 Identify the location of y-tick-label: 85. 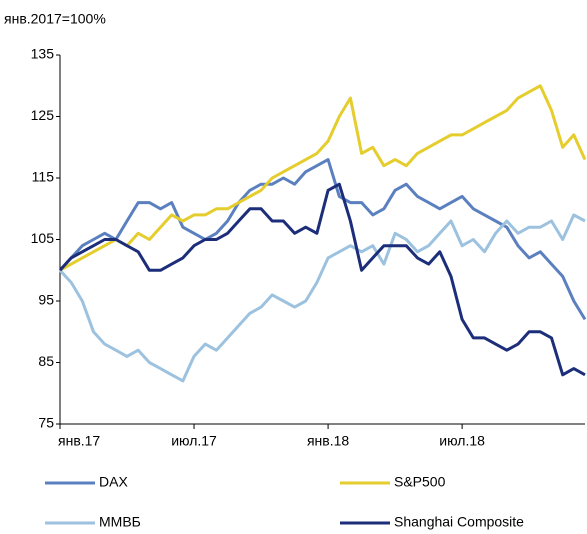
(46, 361).